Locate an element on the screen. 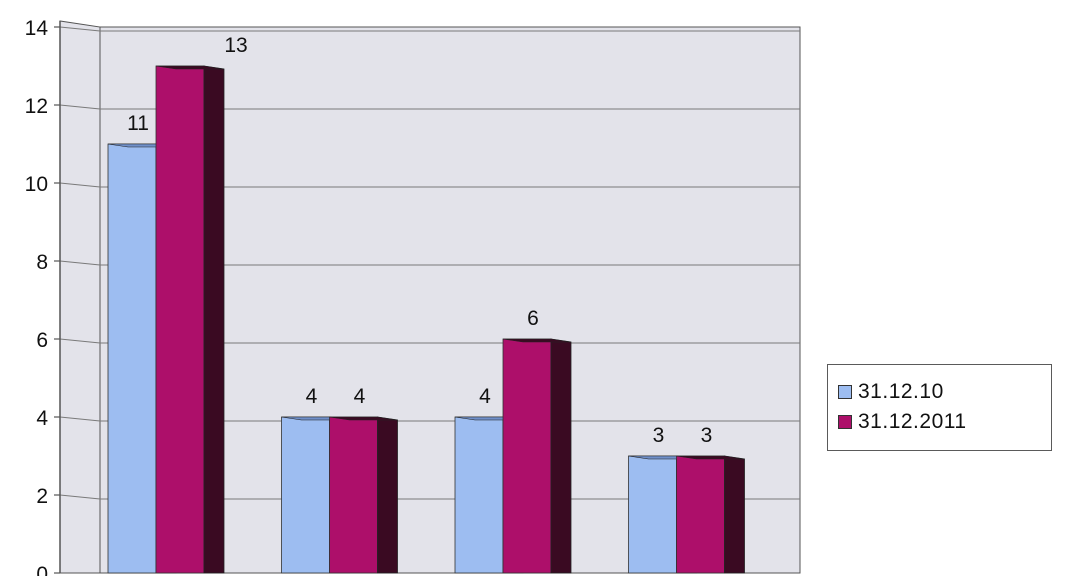  y-tick-label-0: 0 is located at coordinates (42, 569).